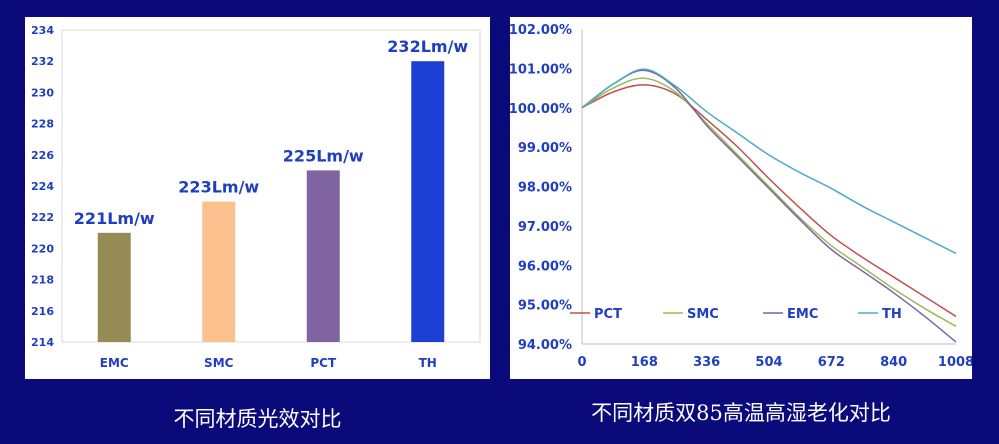  Describe the element at coordinates (893, 362) in the screenshot. I see `x-tick-label: 840` at that location.